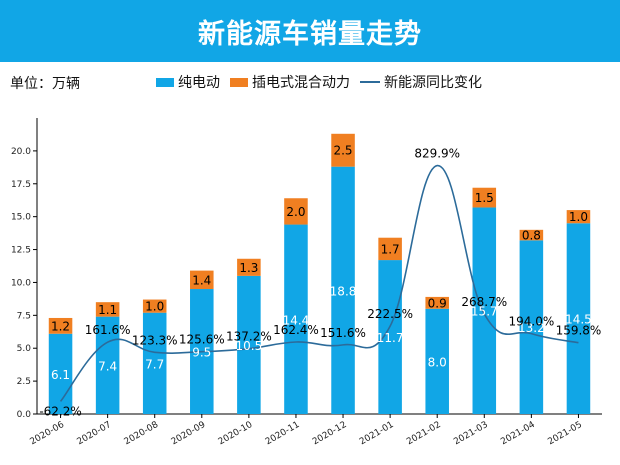 This screenshot has height=465, width=620. I want to click on data-label-phev: 1.1, so click(107, 310).